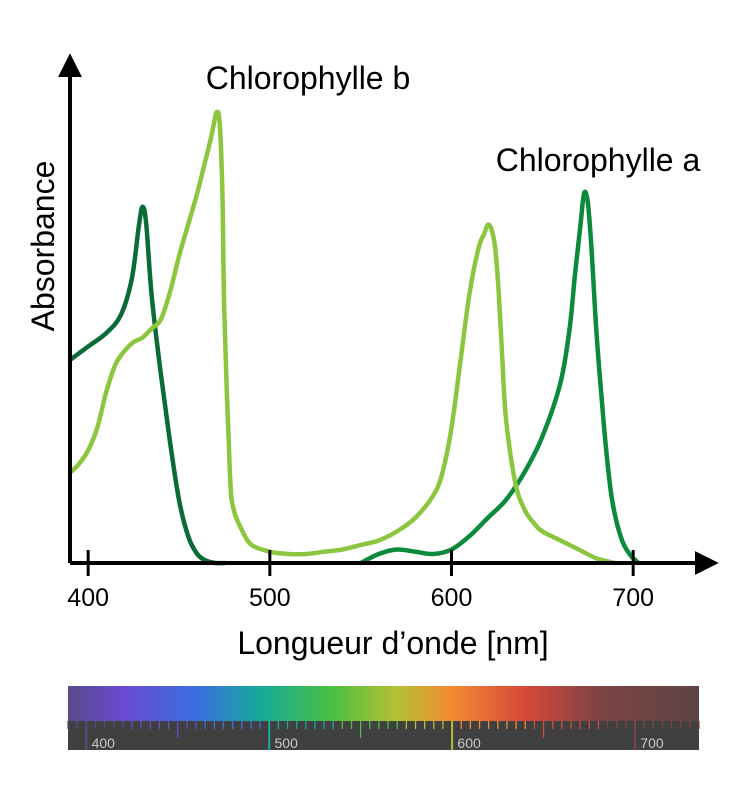 This screenshot has width=751, height=800. Describe the element at coordinates (392, 643) in the screenshot. I see `x-axis-label: Longueur d’onde [nm]` at that location.